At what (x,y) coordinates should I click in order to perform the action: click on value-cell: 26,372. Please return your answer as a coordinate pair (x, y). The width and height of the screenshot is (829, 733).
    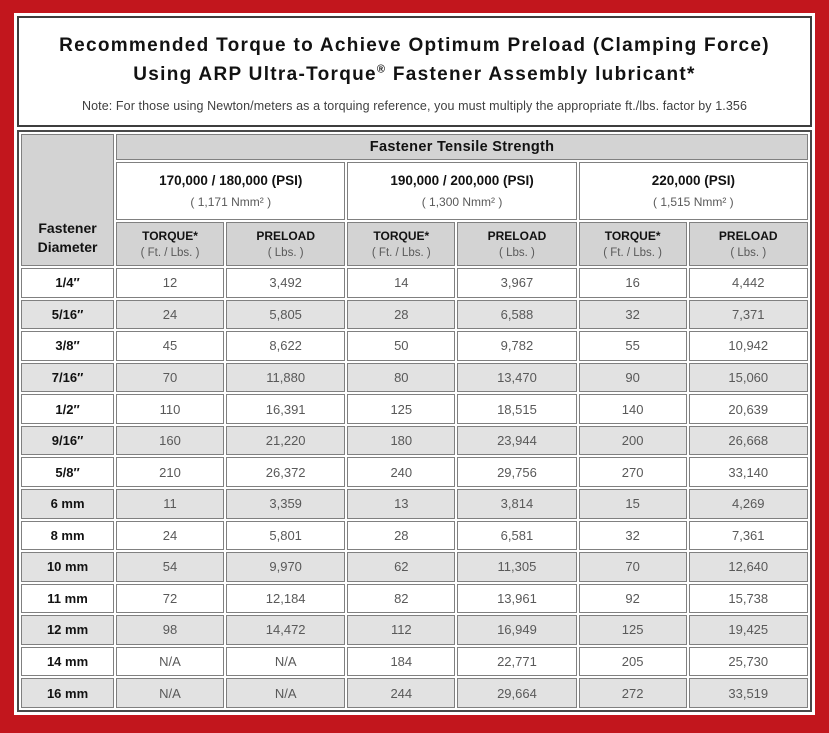
    Looking at the image, I should click on (285, 472).